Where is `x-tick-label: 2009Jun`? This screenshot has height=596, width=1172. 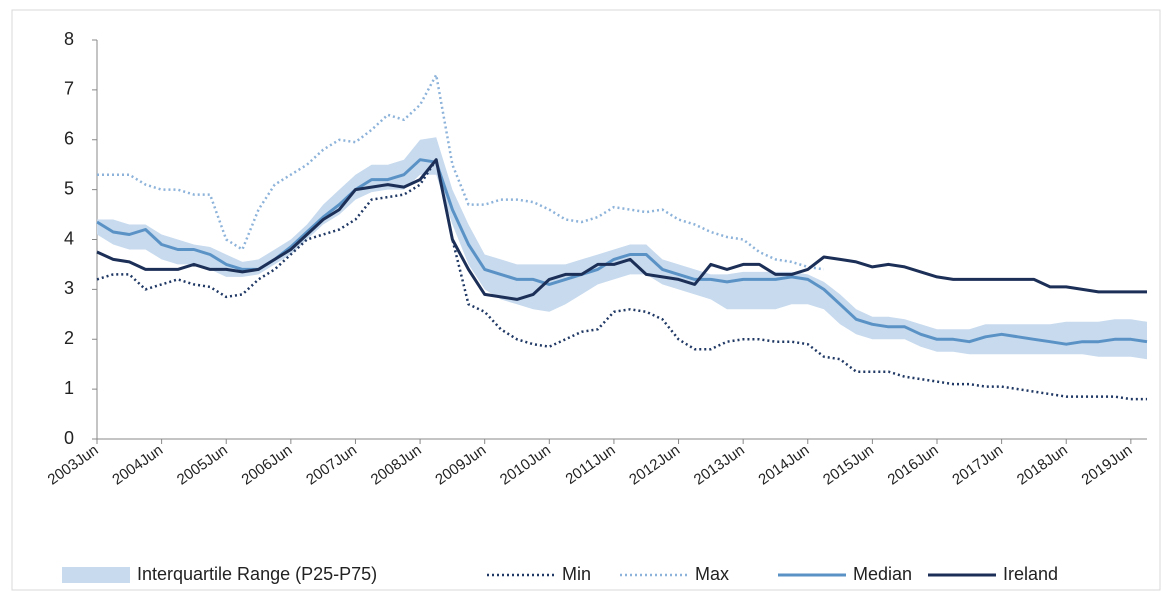 x-tick-label: 2009Jun is located at coordinates (460, 465).